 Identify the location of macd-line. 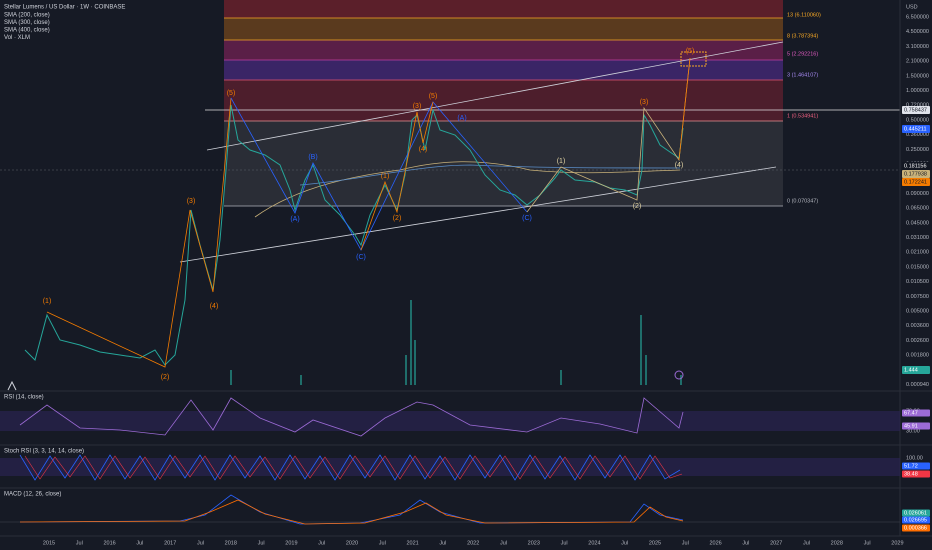
(351, 509).